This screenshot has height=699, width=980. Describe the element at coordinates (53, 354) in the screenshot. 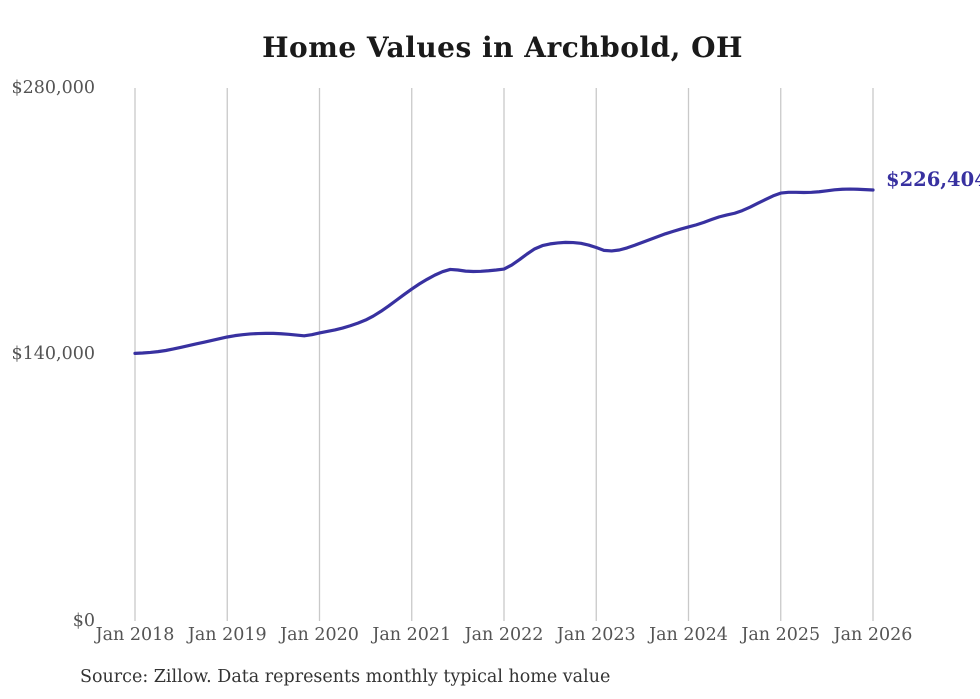

I see `y-axis-tick-140000: $140,000` at that location.